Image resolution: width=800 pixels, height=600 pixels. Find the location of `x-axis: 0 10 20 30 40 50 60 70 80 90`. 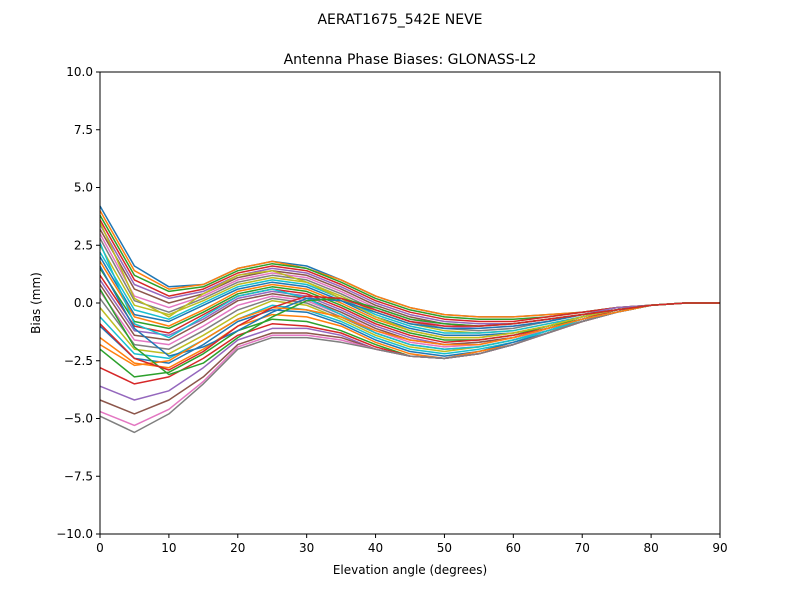

x-axis: 0 10 20 30 40 50 60 70 80 90 is located at coordinates (412, 544).